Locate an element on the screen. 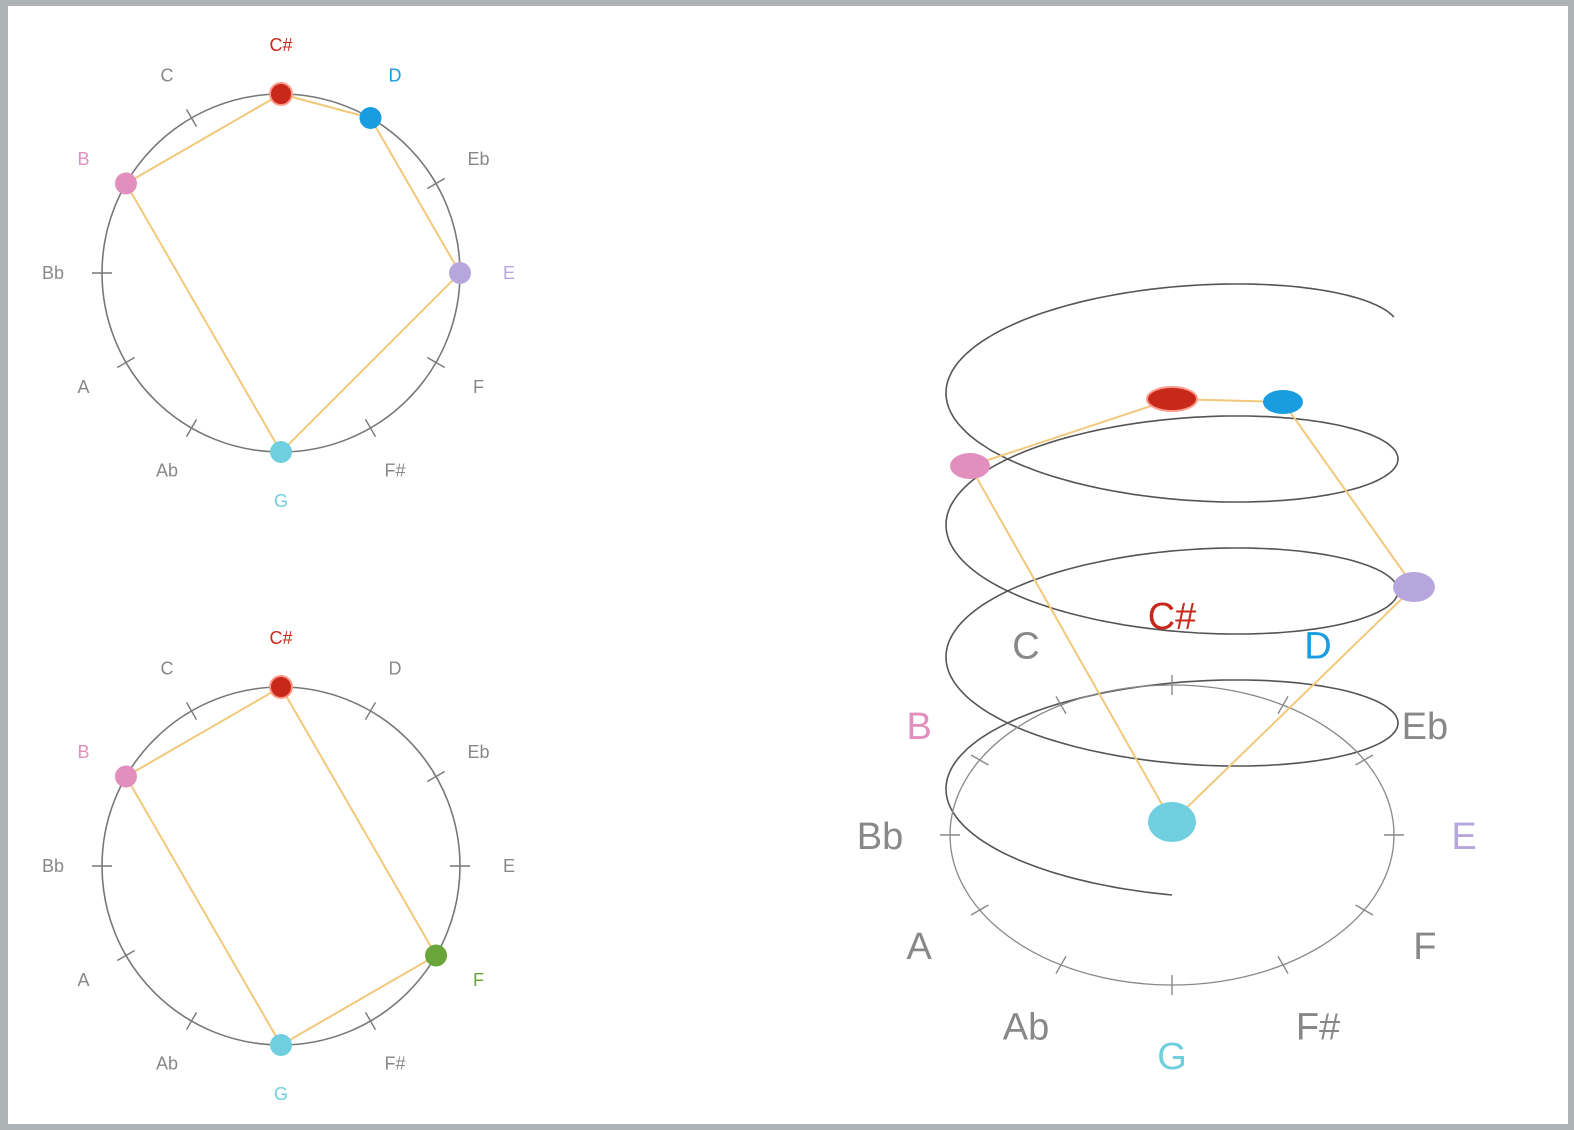 The height and width of the screenshot is (1130, 1574). note-dot-f is located at coordinates (436, 955).